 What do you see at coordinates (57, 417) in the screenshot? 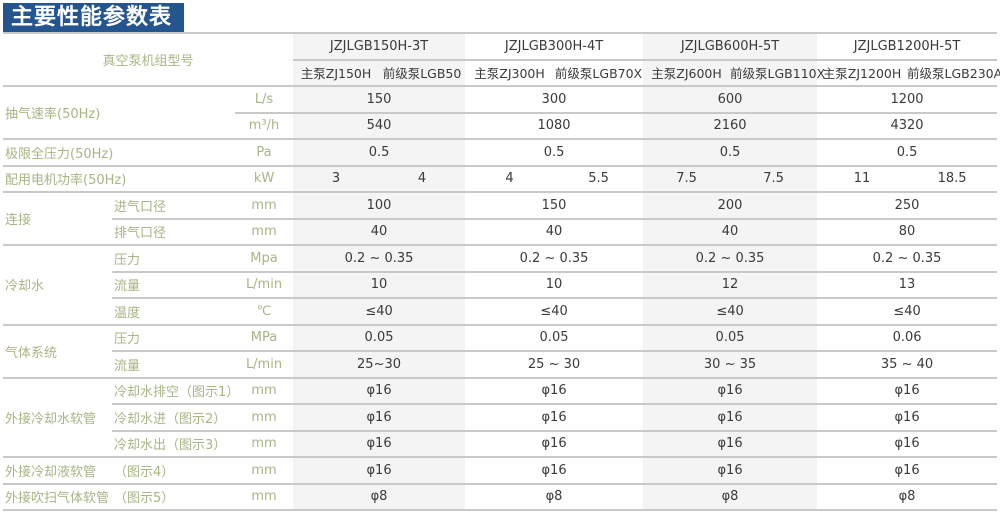
I see `row-group-label: 外接冷却水软管` at bounding box center [57, 417].